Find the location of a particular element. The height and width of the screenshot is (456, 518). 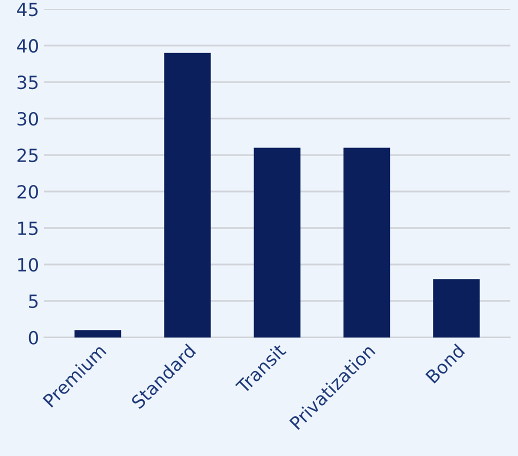

y-tick-label: 20 is located at coordinates (28, 191).